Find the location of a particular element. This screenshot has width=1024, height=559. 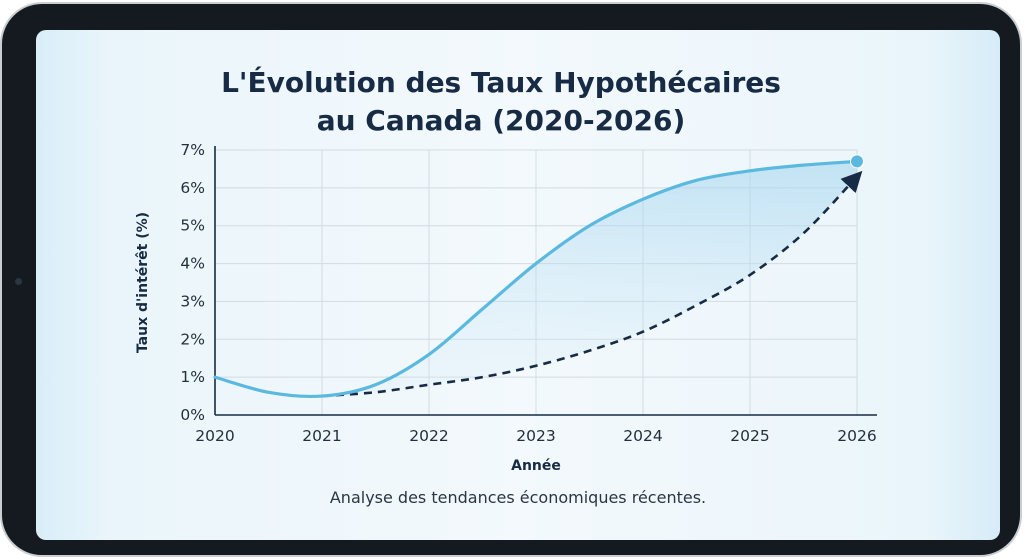

x-axis-label: Année is located at coordinates (536, 466).